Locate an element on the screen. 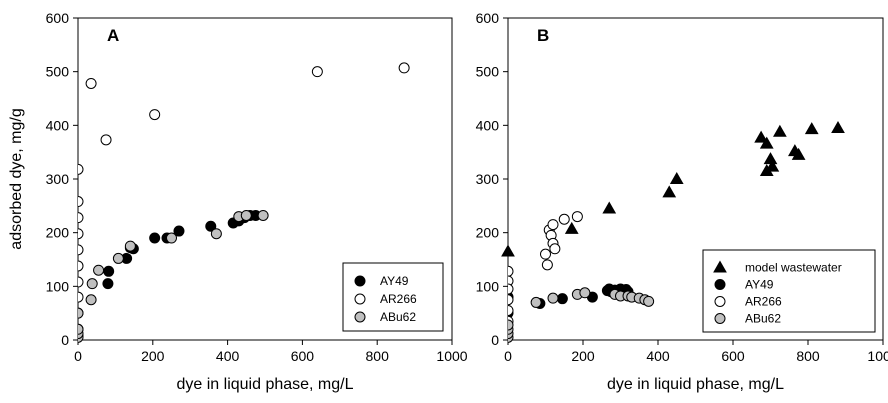 The height and width of the screenshot is (403, 888). legend-label: AR266 is located at coordinates (763, 302).